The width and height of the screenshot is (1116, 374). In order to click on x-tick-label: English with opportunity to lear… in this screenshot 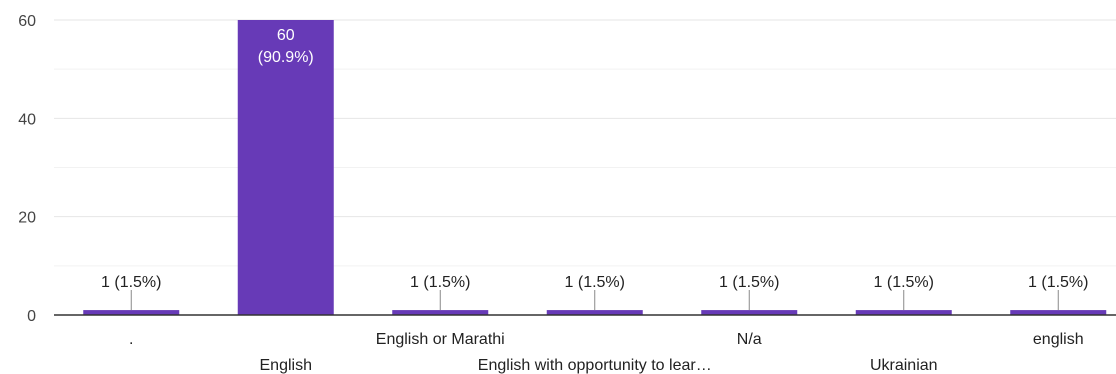, I will do `click(595, 365)`.